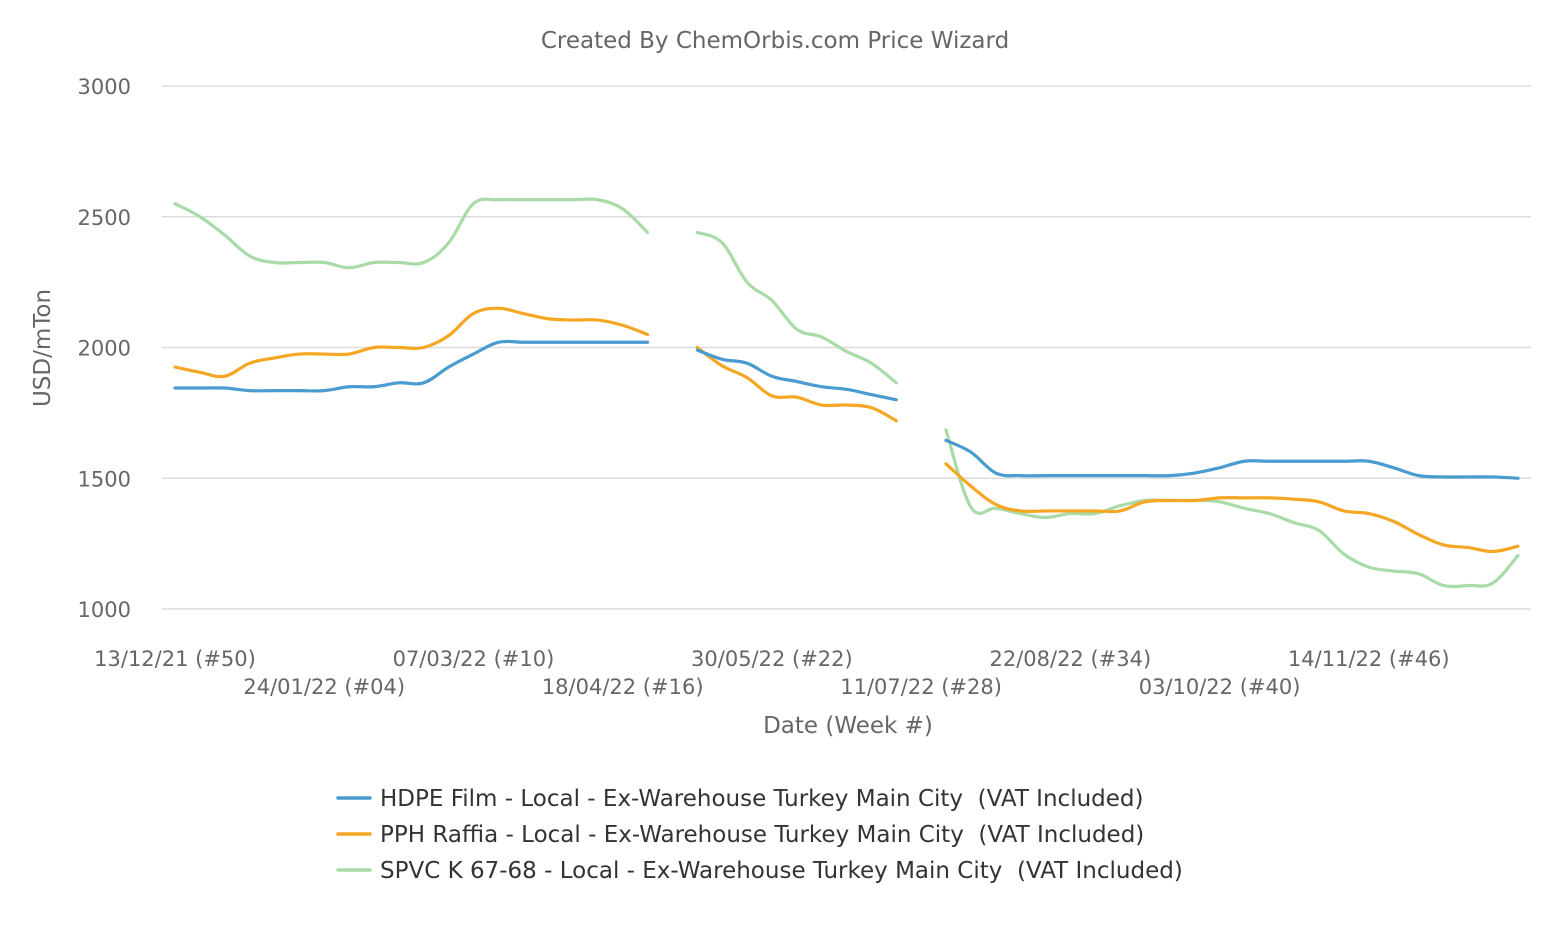 The image size is (1552, 930). Describe the element at coordinates (1220, 687) in the screenshot. I see `x-tick-label: 03/10/22 (#40)` at that location.